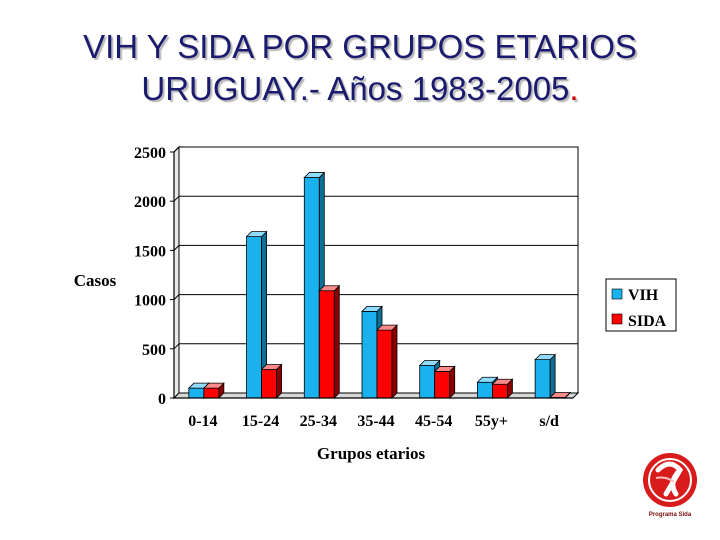 This screenshot has width=720, height=540. What do you see at coordinates (574, 88) in the screenshot?
I see `title-period: .` at bounding box center [574, 88].